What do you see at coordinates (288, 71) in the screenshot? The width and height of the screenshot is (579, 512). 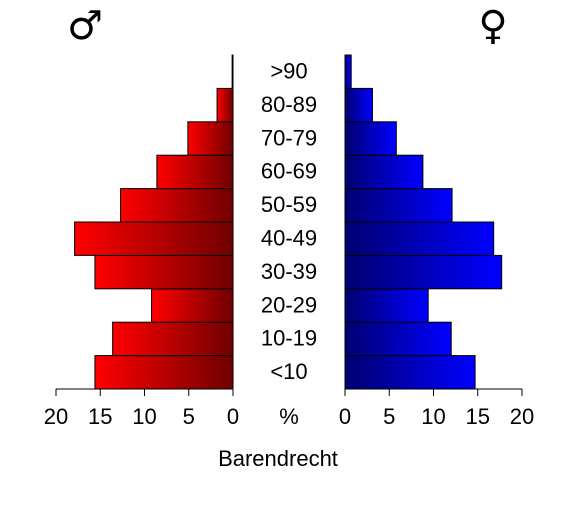 I see `category-label: >90` at bounding box center [288, 71].